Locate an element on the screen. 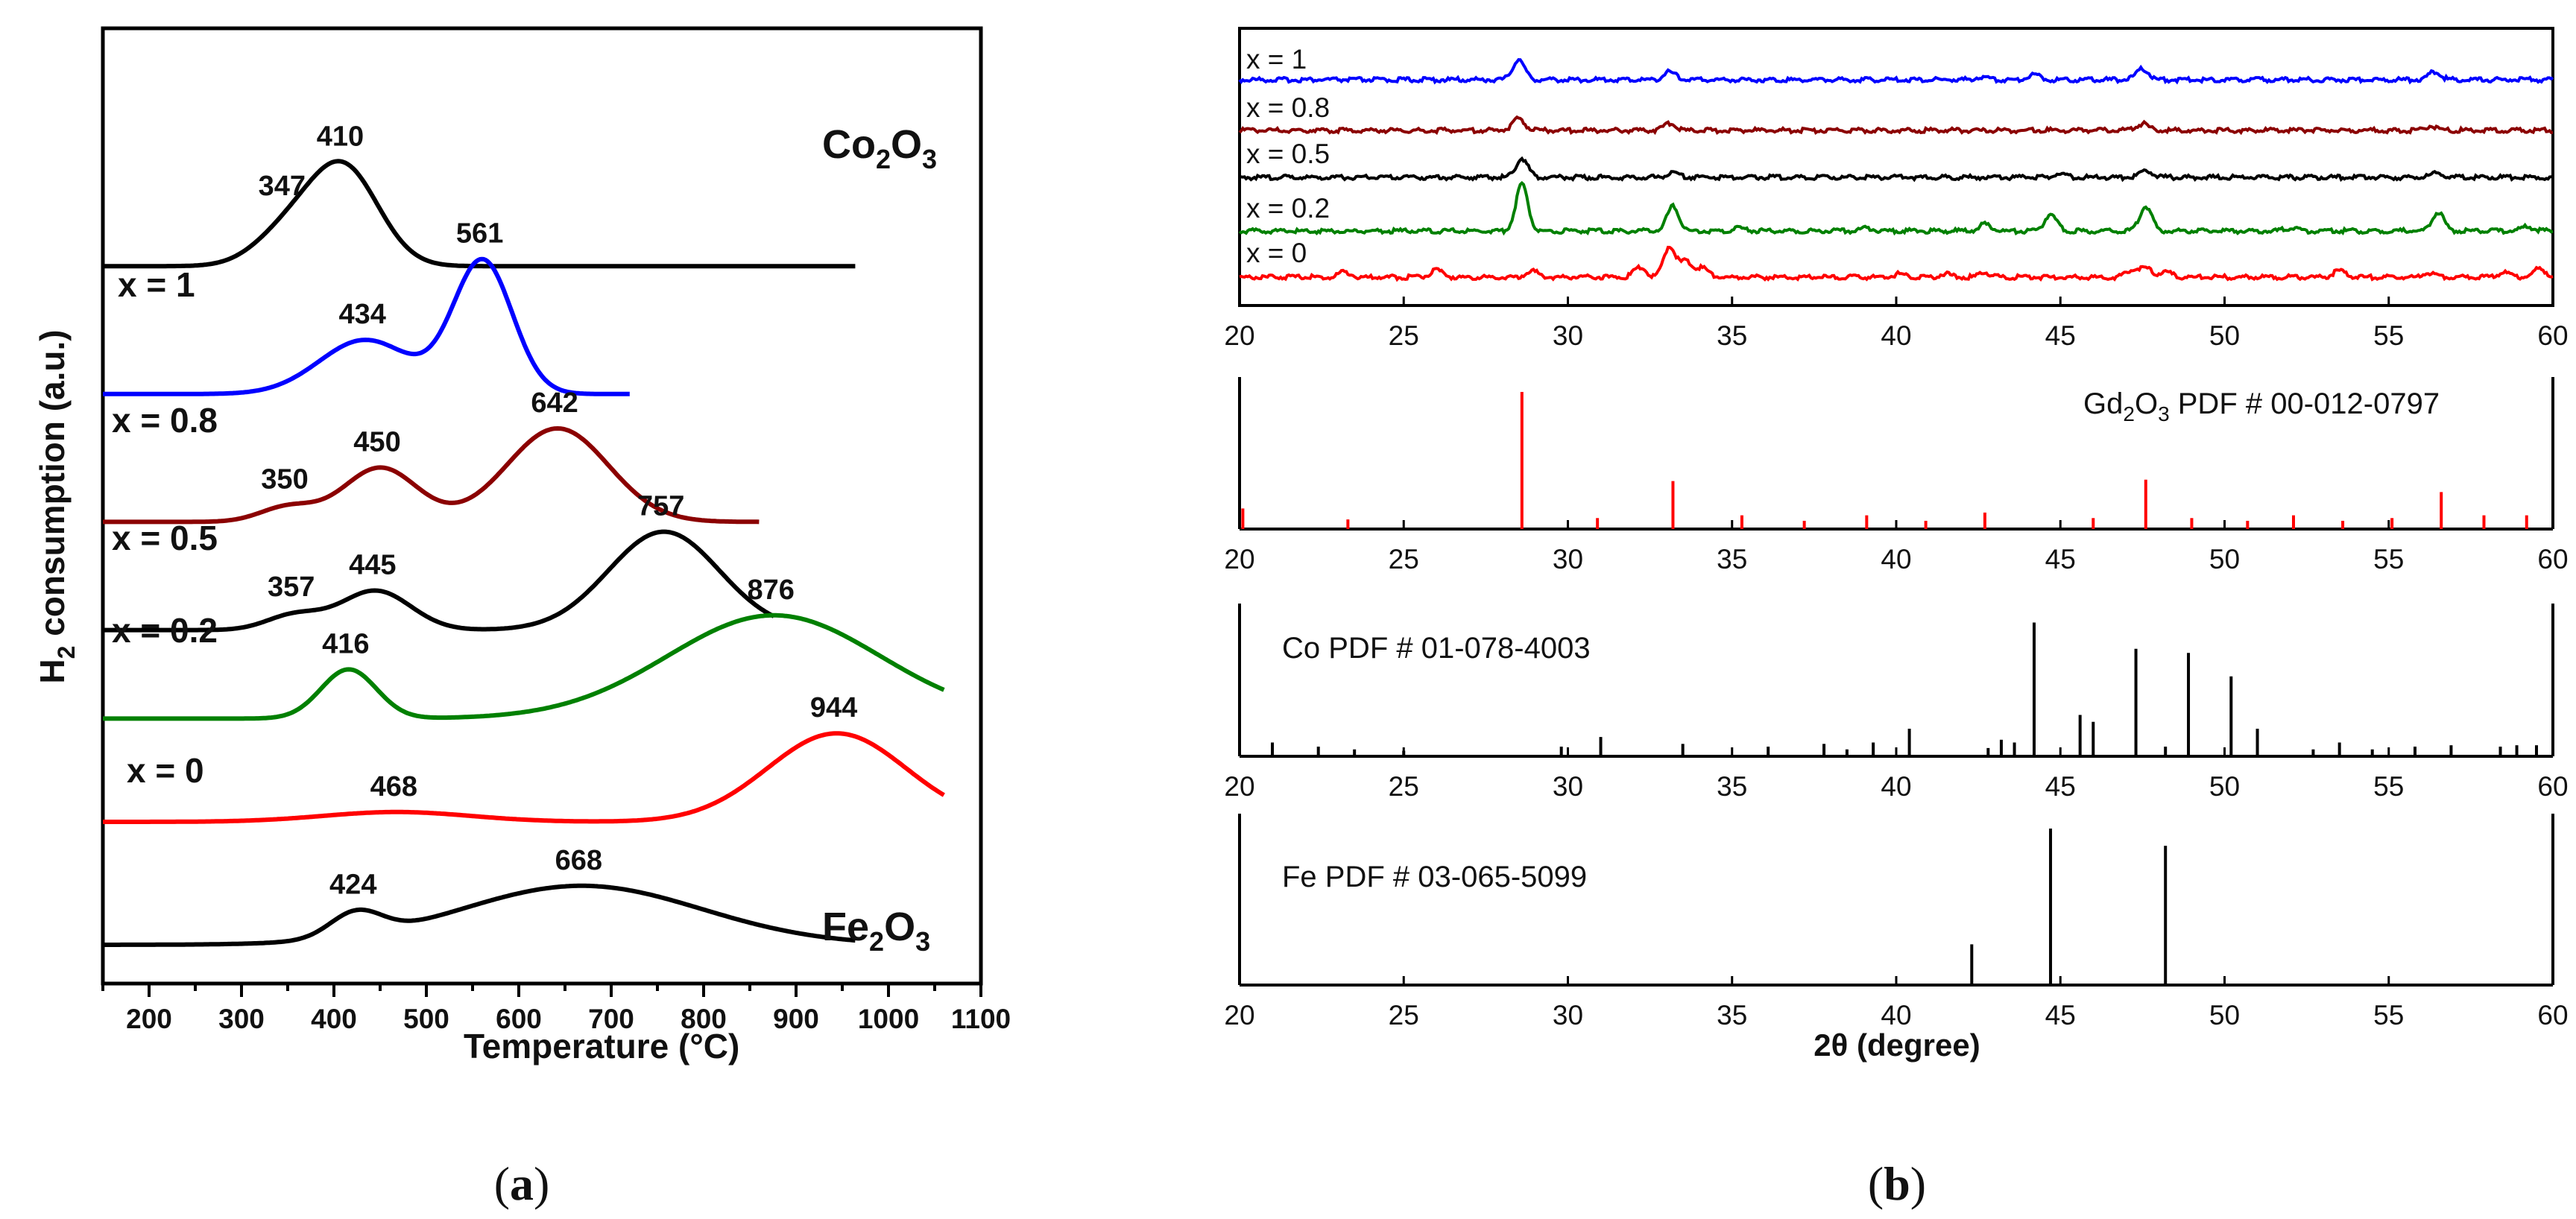 This screenshot has width=2576, height=1219. peak-label: 350 is located at coordinates (284, 479).